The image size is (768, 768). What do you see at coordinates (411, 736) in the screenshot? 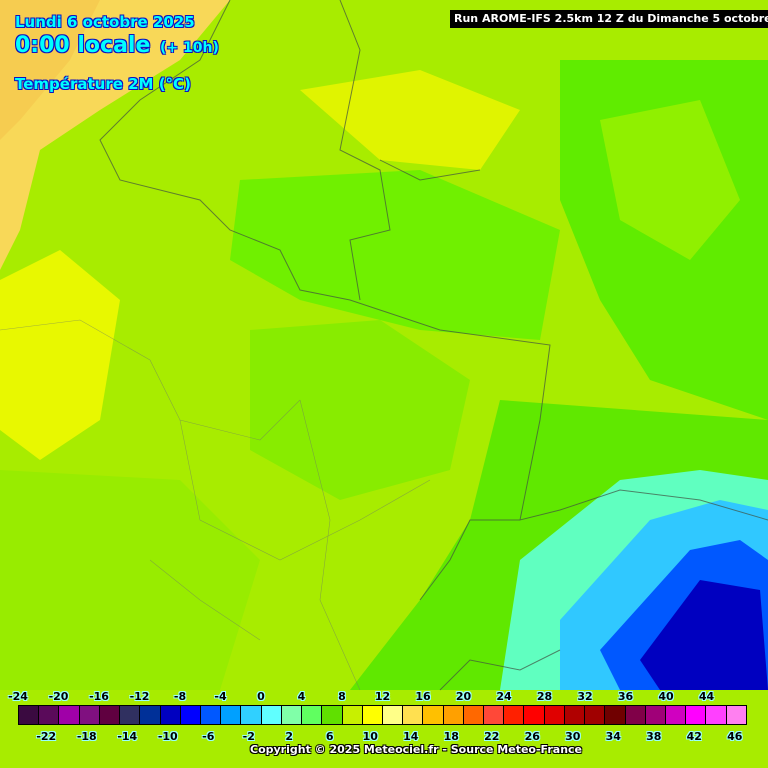
I see `scale-label-bottom: 14` at bounding box center [411, 736].